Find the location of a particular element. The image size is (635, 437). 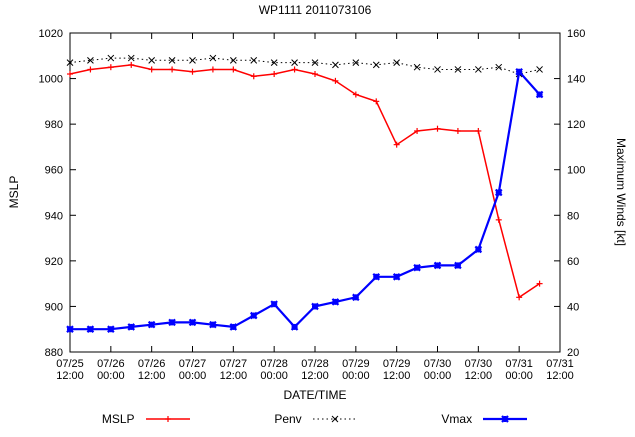

chart-title: WP1111 2011073106 is located at coordinates (315, 10).